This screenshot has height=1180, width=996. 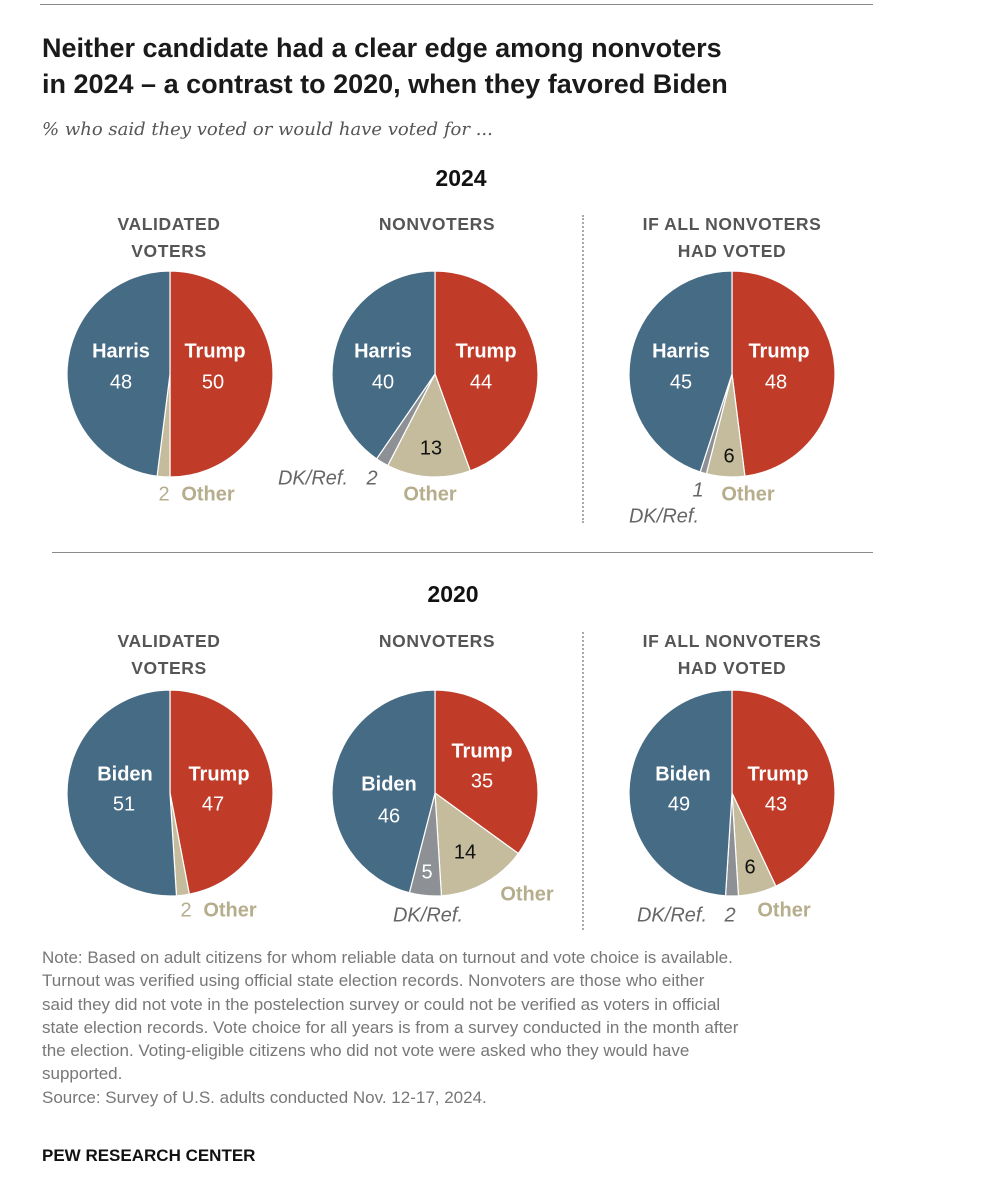 What do you see at coordinates (82, 1074) in the screenshot?
I see `note-line: supported.` at bounding box center [82, 1074].